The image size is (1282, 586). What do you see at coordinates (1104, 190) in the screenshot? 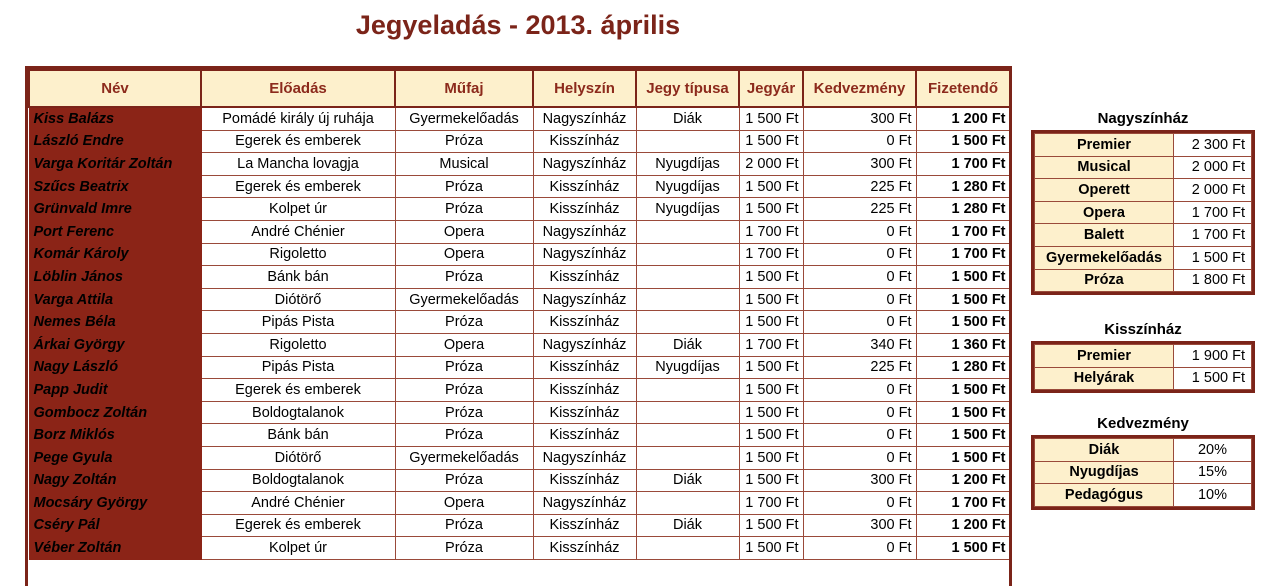
I see `nagyszinhaz-label: Operett` at bounding box center [1104, 190].